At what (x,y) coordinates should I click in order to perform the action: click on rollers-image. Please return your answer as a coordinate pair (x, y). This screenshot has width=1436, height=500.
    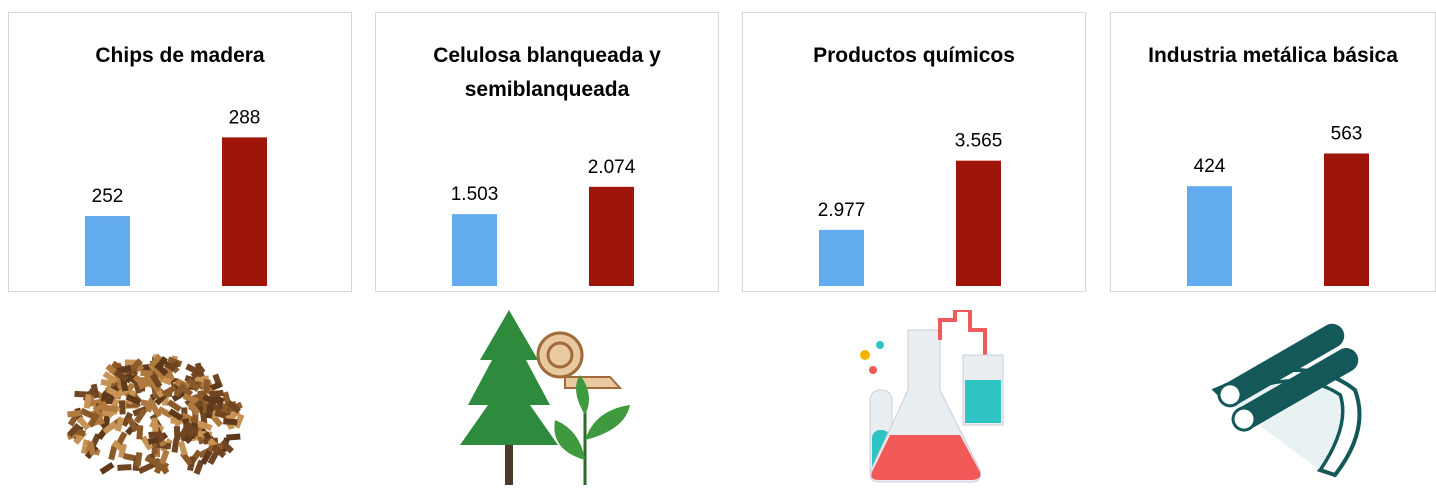
    Looking at the image, I should click on (1286, 400).